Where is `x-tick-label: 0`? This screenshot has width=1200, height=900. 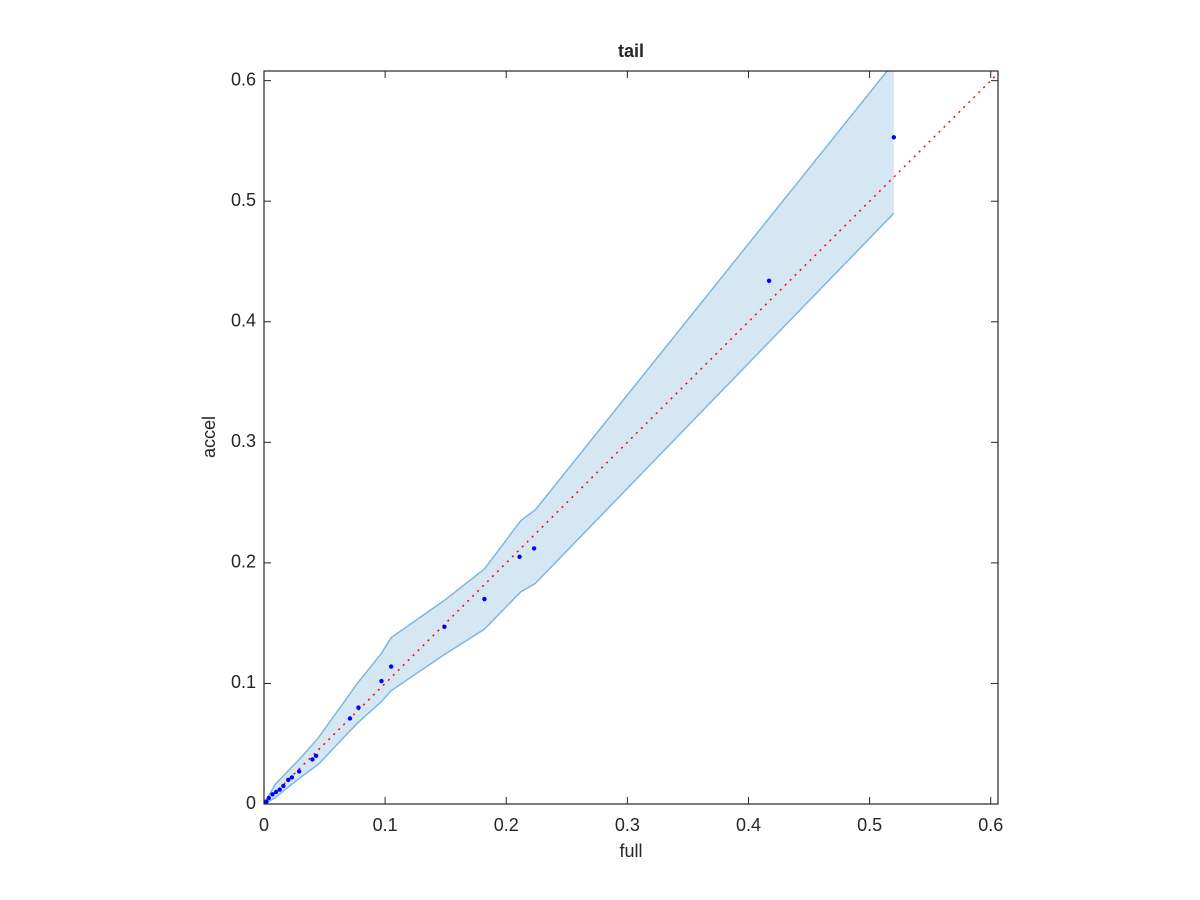
x-tick-label: 0 is located at coordinates (264, 825).